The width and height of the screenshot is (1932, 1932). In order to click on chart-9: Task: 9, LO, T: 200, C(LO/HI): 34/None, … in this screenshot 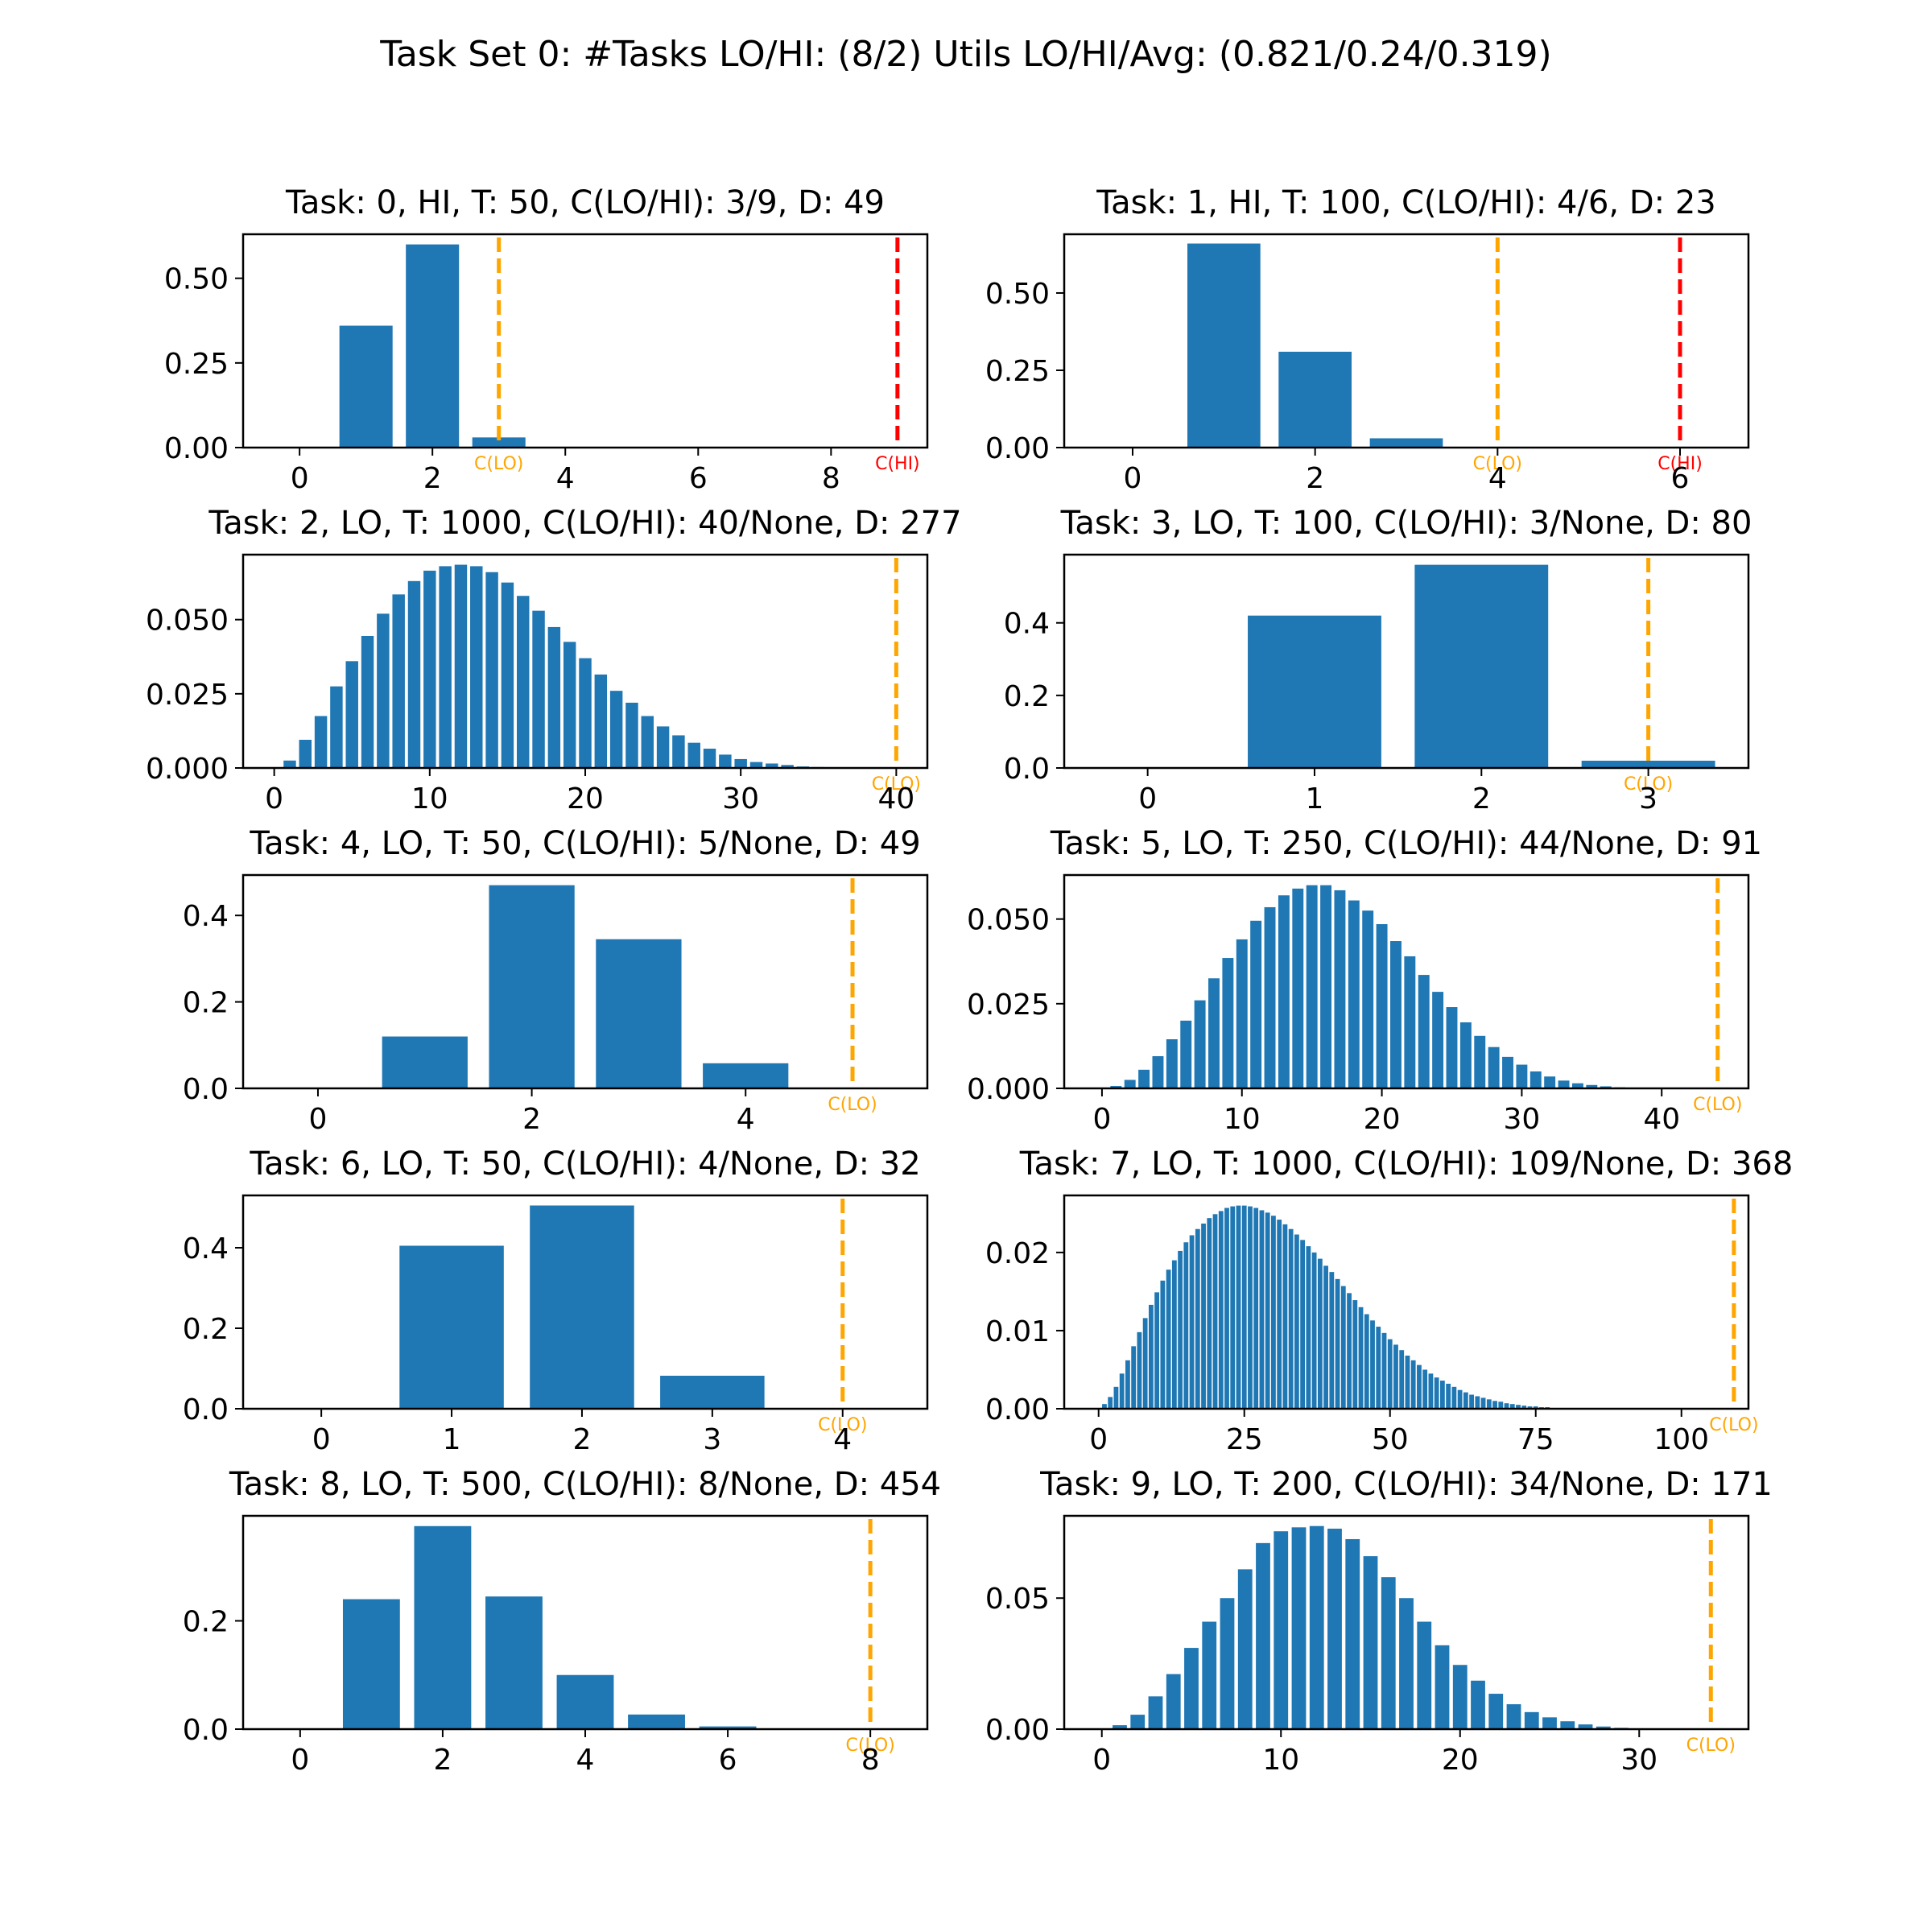, I will do `click(1379, 1621)`.